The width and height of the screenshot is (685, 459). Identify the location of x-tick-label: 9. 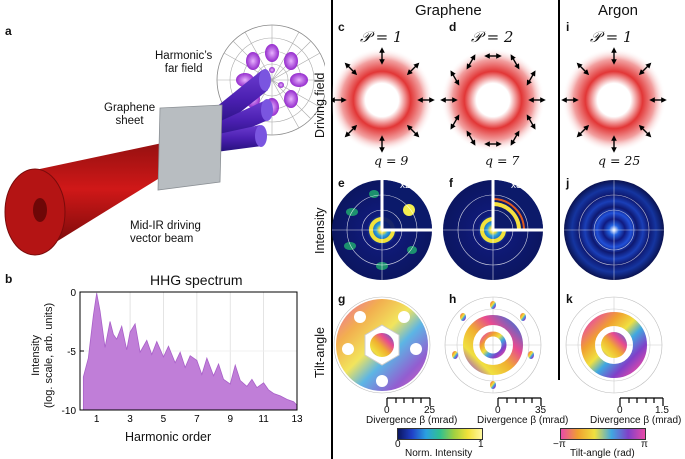
(230, 419).